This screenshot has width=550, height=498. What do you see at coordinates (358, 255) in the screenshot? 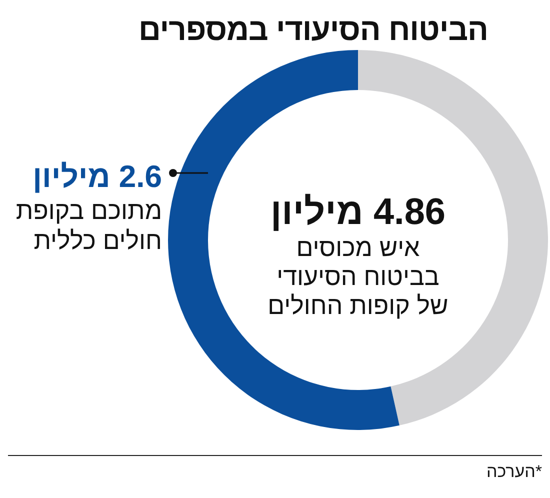
I see `text: 4.86 מיליון איש מכוסים בביטוח הסיעודי של קופות החולים` at bounding box center [358, 255].